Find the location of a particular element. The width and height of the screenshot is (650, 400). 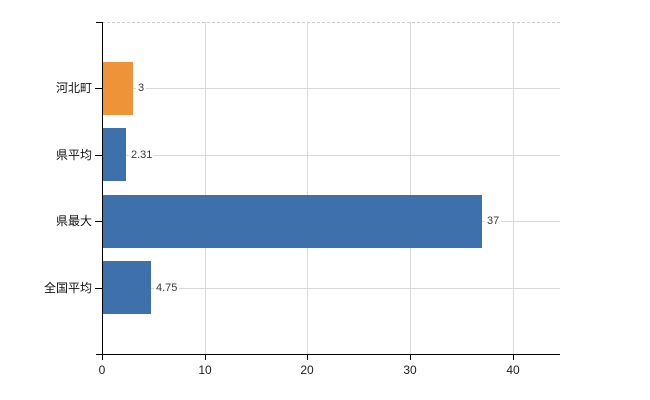

bar-value-label: 4.75 is located at coordinates (167, 288).